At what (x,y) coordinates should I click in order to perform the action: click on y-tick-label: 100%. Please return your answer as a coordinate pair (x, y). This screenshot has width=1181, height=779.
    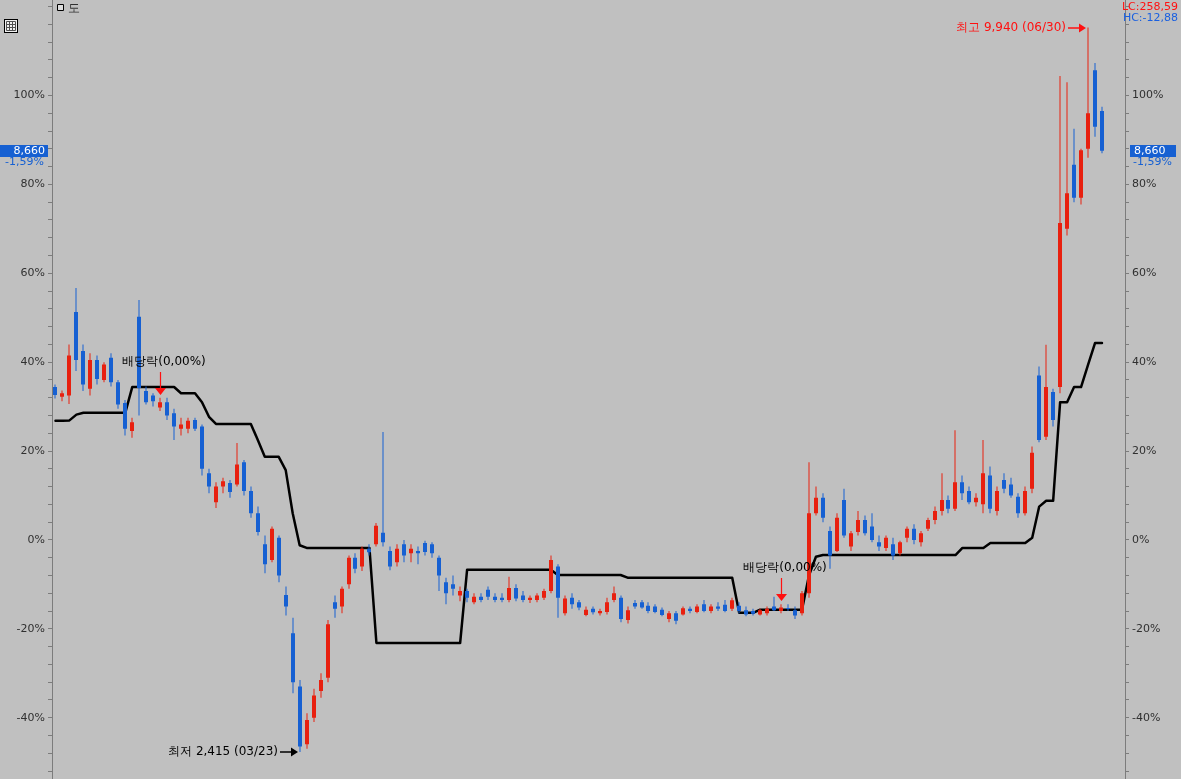
    Looking at the image, I should click on (29, 95).